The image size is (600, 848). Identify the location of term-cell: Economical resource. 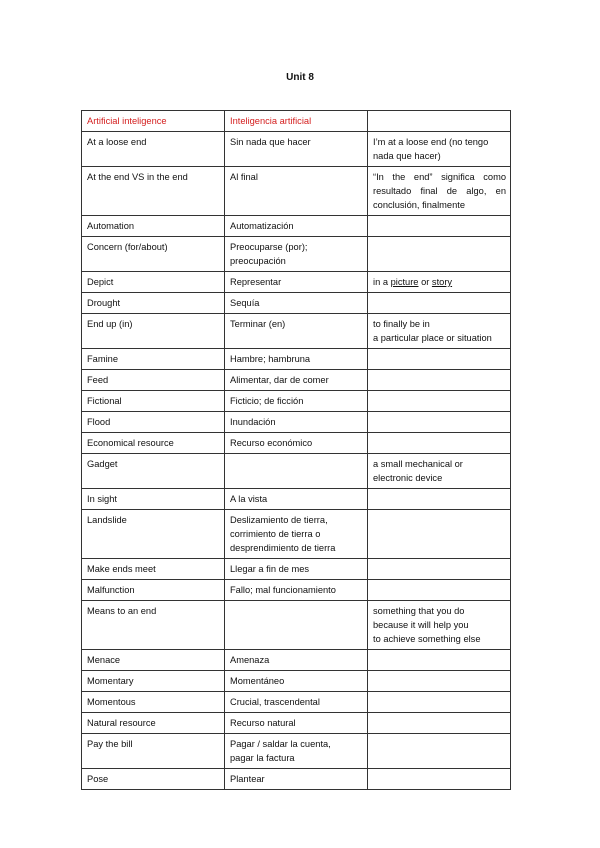
(153, 443).